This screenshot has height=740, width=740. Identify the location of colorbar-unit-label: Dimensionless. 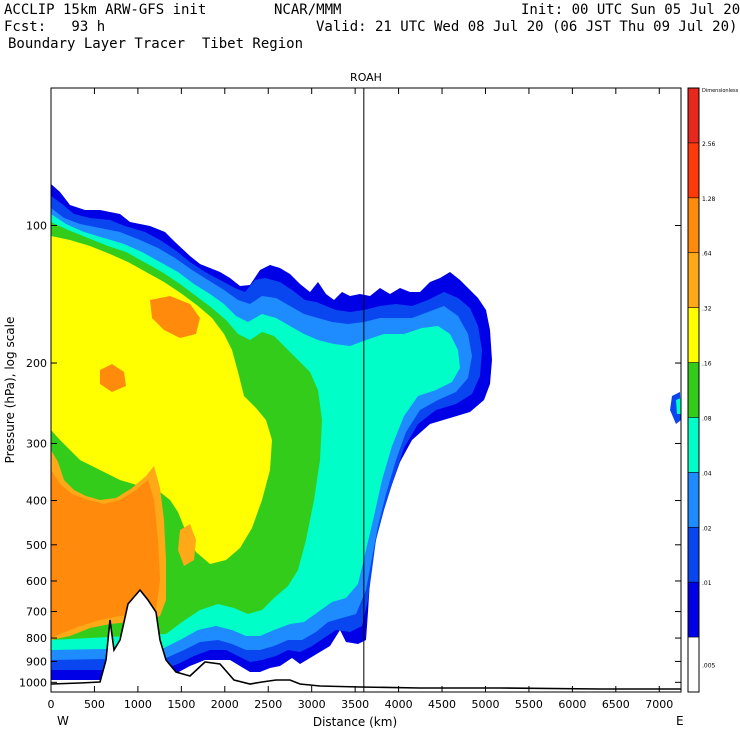
(720, 91).